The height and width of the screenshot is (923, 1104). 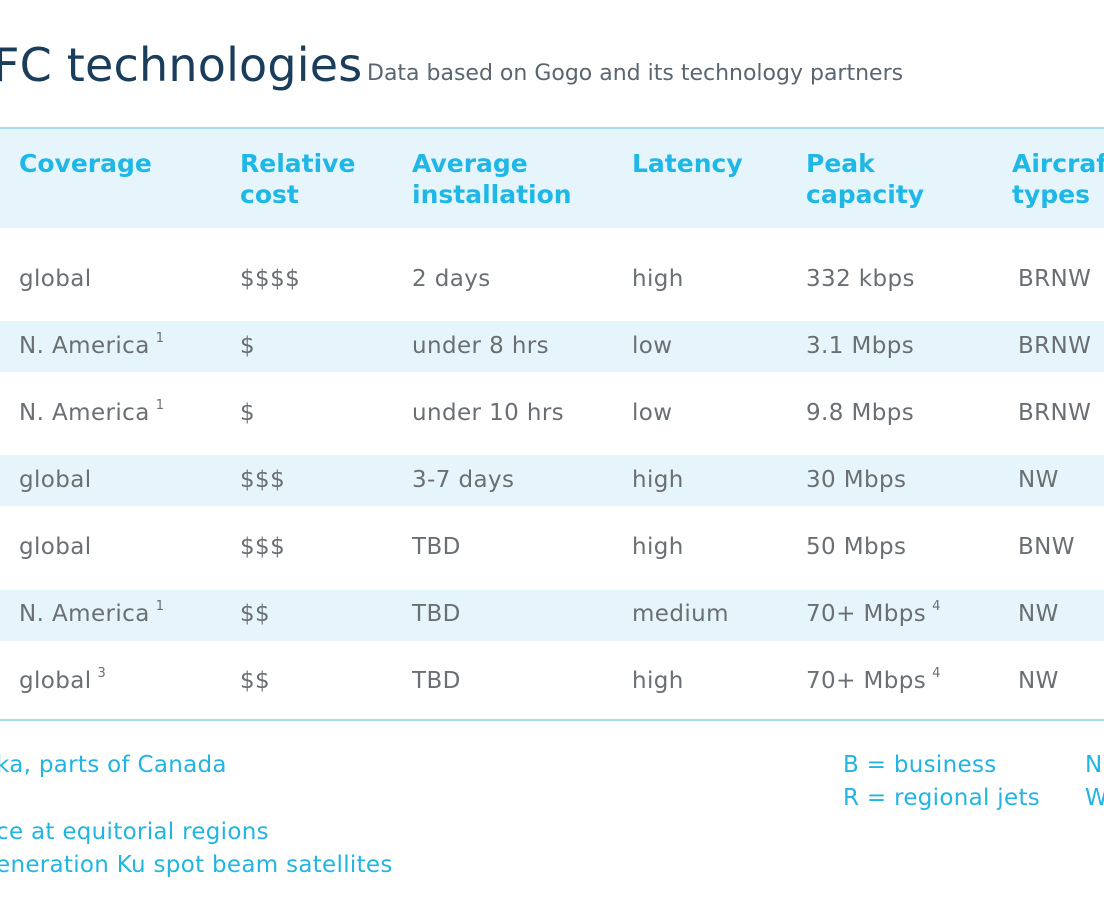 What do you see at coordinates (920, 765) in the screenshot?
I see `legend-business: B = business` at bounding box center [920, 765].